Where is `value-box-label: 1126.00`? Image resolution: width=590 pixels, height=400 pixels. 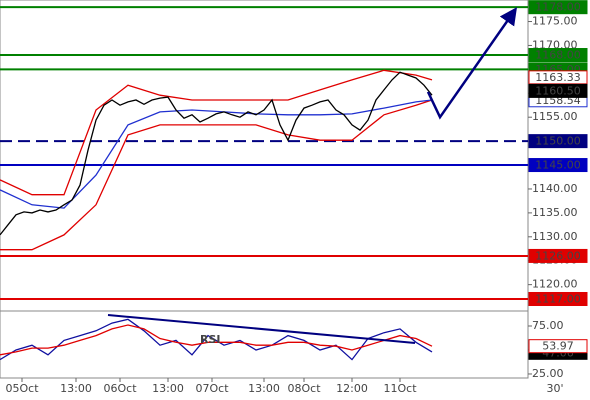
value-box-label: 1126.00 is located at coordinates (558, 255).